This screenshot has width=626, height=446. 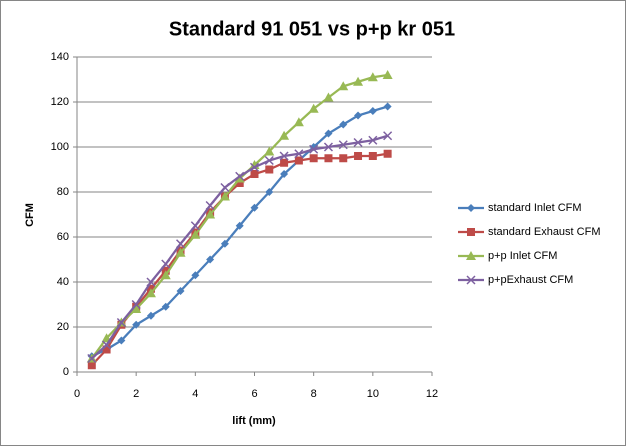 I want to click on y-tick-label: 60, so click(x=63, y=237).